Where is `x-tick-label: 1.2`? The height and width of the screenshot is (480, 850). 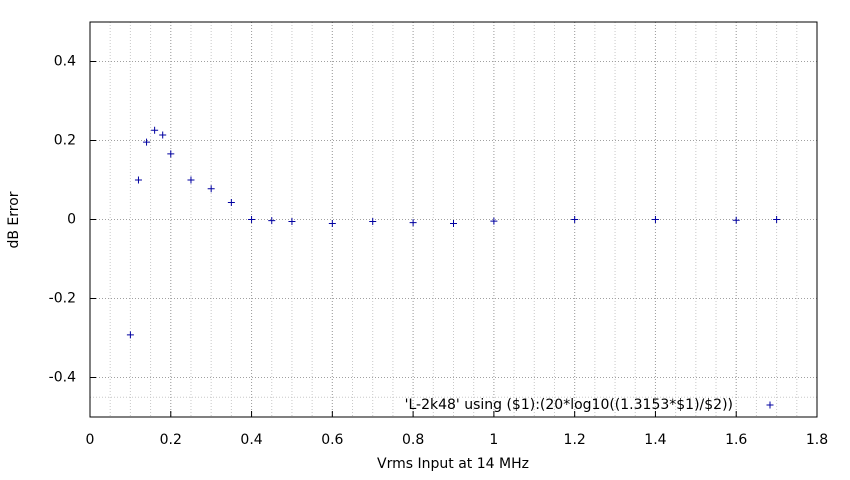 x-tick-label: 1.2 is located at coordinates (575, 440).